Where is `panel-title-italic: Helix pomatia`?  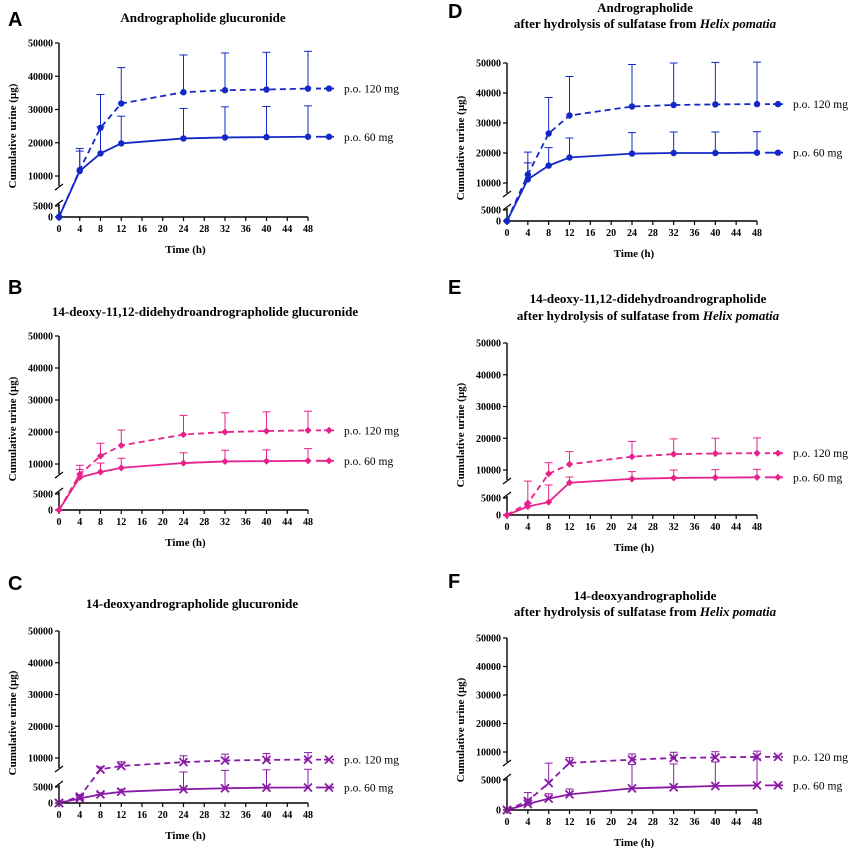
panel-title-italic: Helix pomatia is located at coordinates (741, 315).